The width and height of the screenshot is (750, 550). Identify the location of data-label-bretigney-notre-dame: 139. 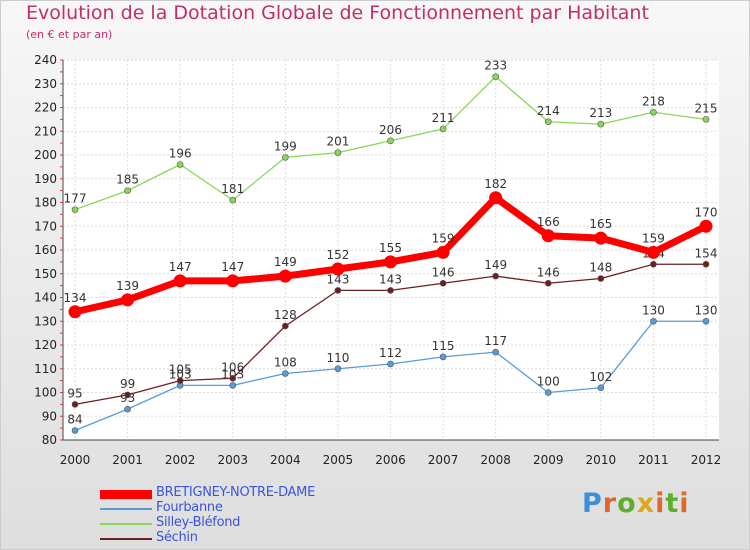
(127, 286).